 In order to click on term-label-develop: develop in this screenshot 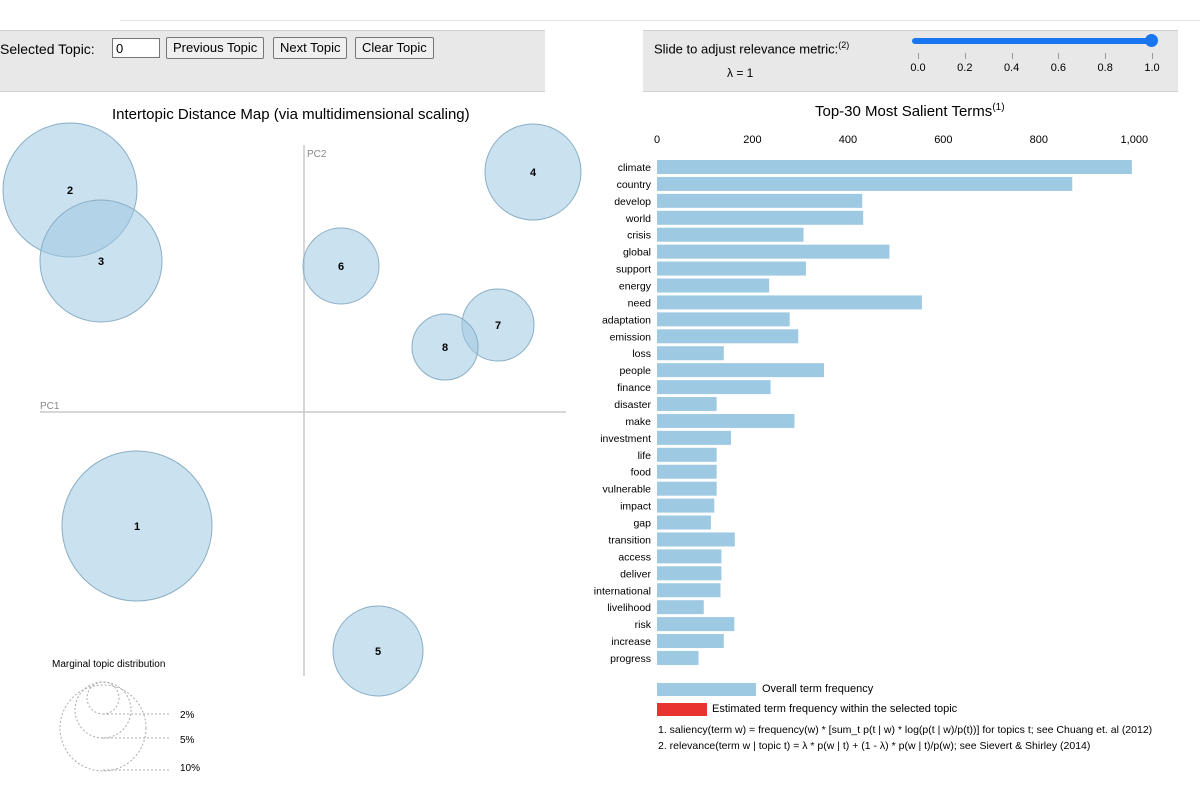, I will do `click(632, 202)`.